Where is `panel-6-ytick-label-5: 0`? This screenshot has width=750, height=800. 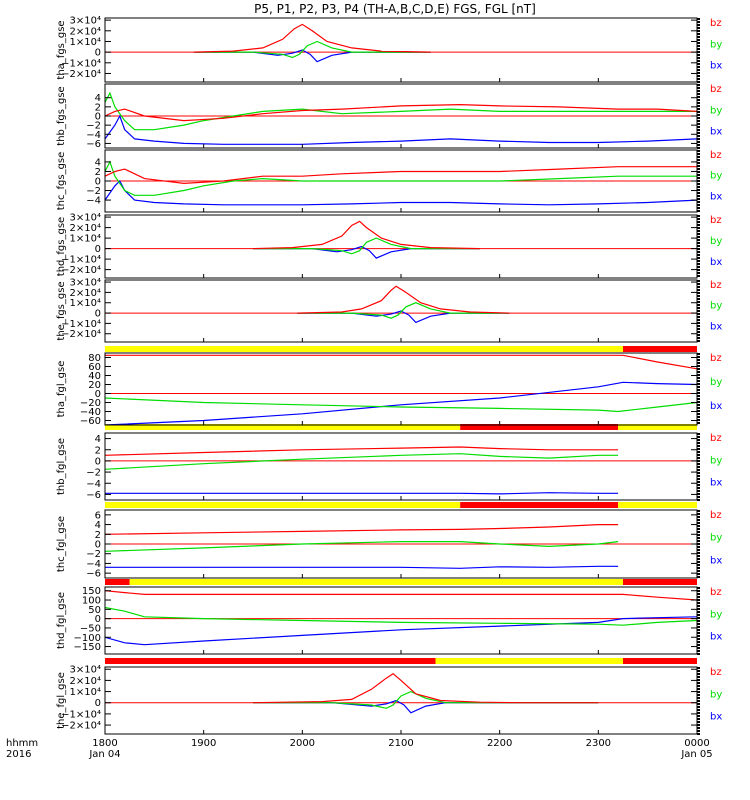 panel-6-ytick-label-5: 0 is located at coordinates (98, 394).